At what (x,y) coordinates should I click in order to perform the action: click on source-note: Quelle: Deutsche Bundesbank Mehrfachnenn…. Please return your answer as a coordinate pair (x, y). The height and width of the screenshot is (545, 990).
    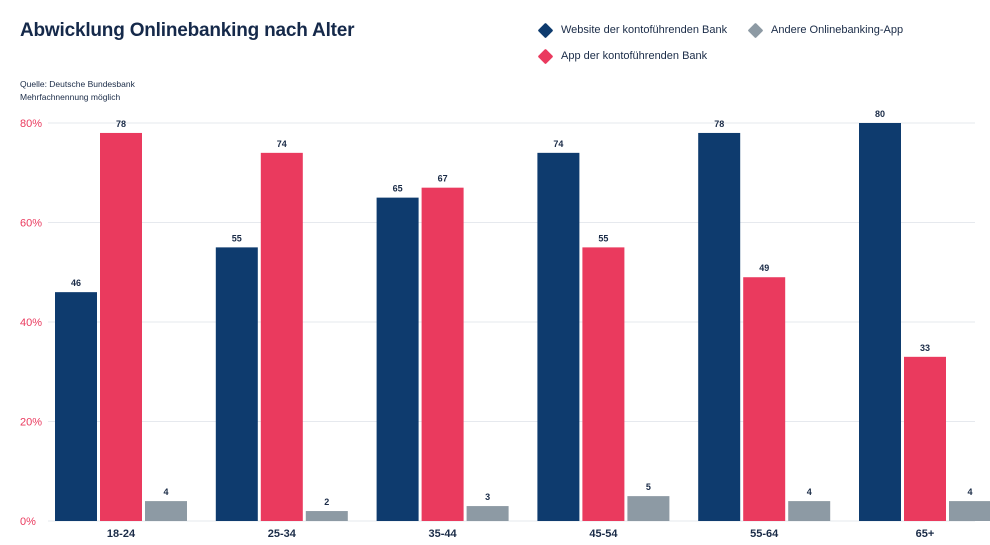
    Looking at the image, I should click on (77, 91).